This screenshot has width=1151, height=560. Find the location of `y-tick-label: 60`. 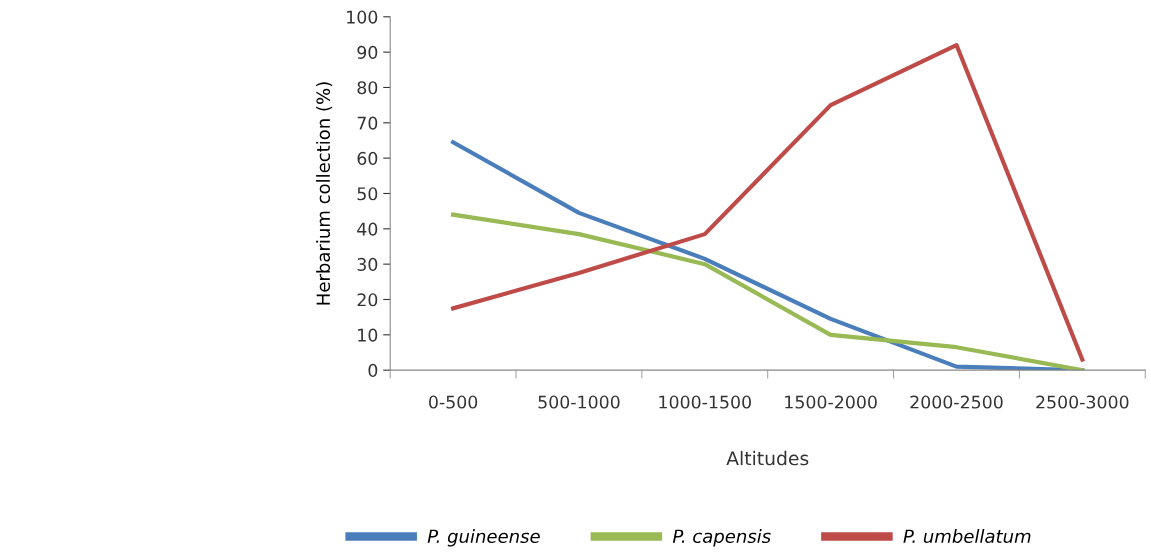

y-tick-label: 60 is located at coordinates (367, 158).